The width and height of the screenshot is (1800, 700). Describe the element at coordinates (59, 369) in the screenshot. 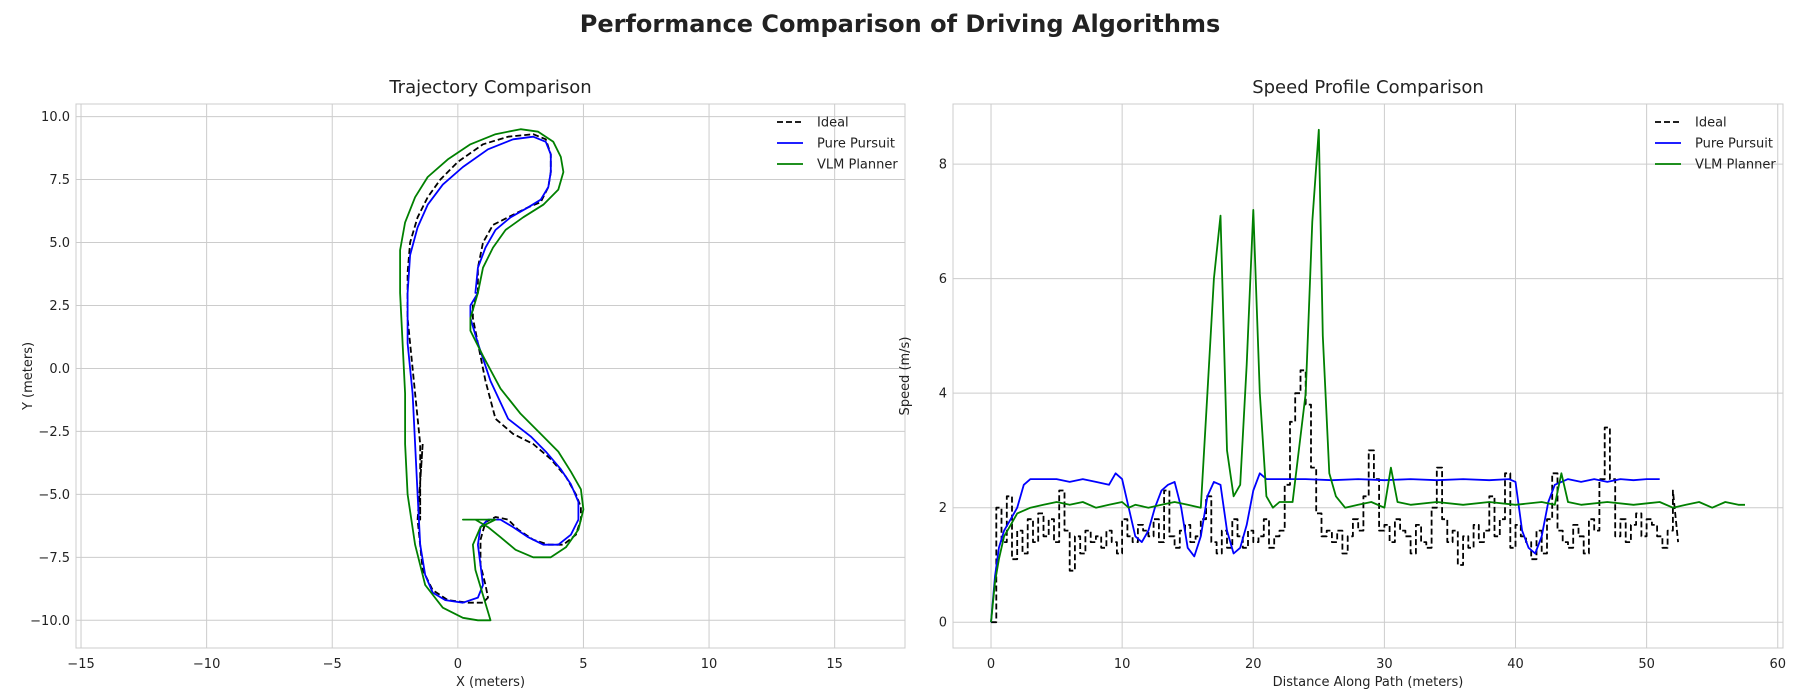

I see `y-tick-label: 0.0` at that location.